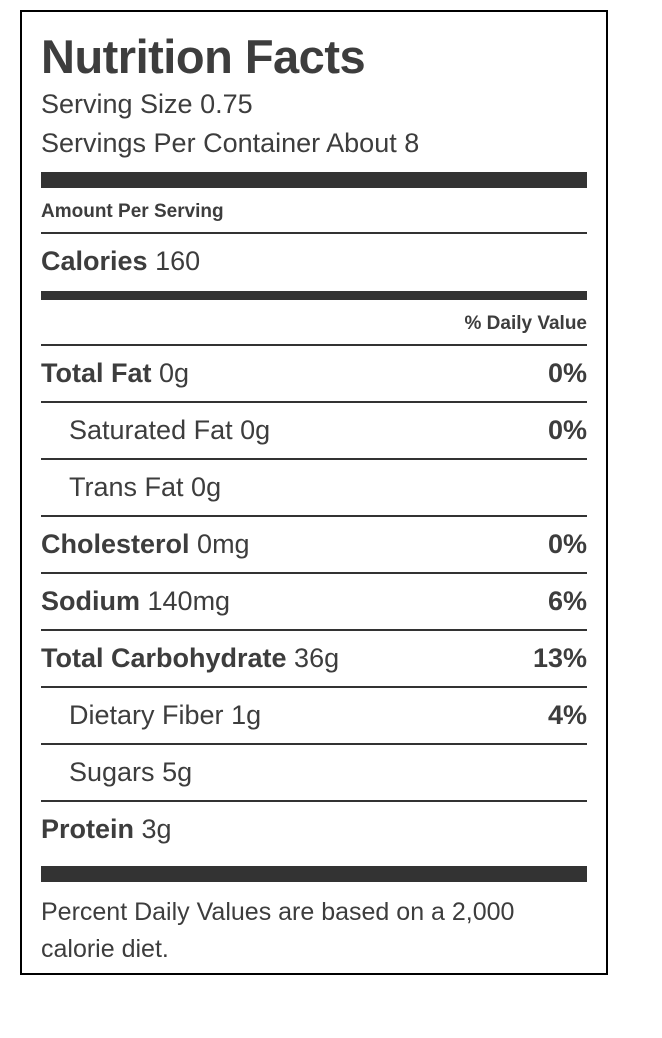  What do you see at coordinates (314, 489) in the screenshot?
I see `nutrient-row: Trans Fat 0g` at bounding box center [314, 489].